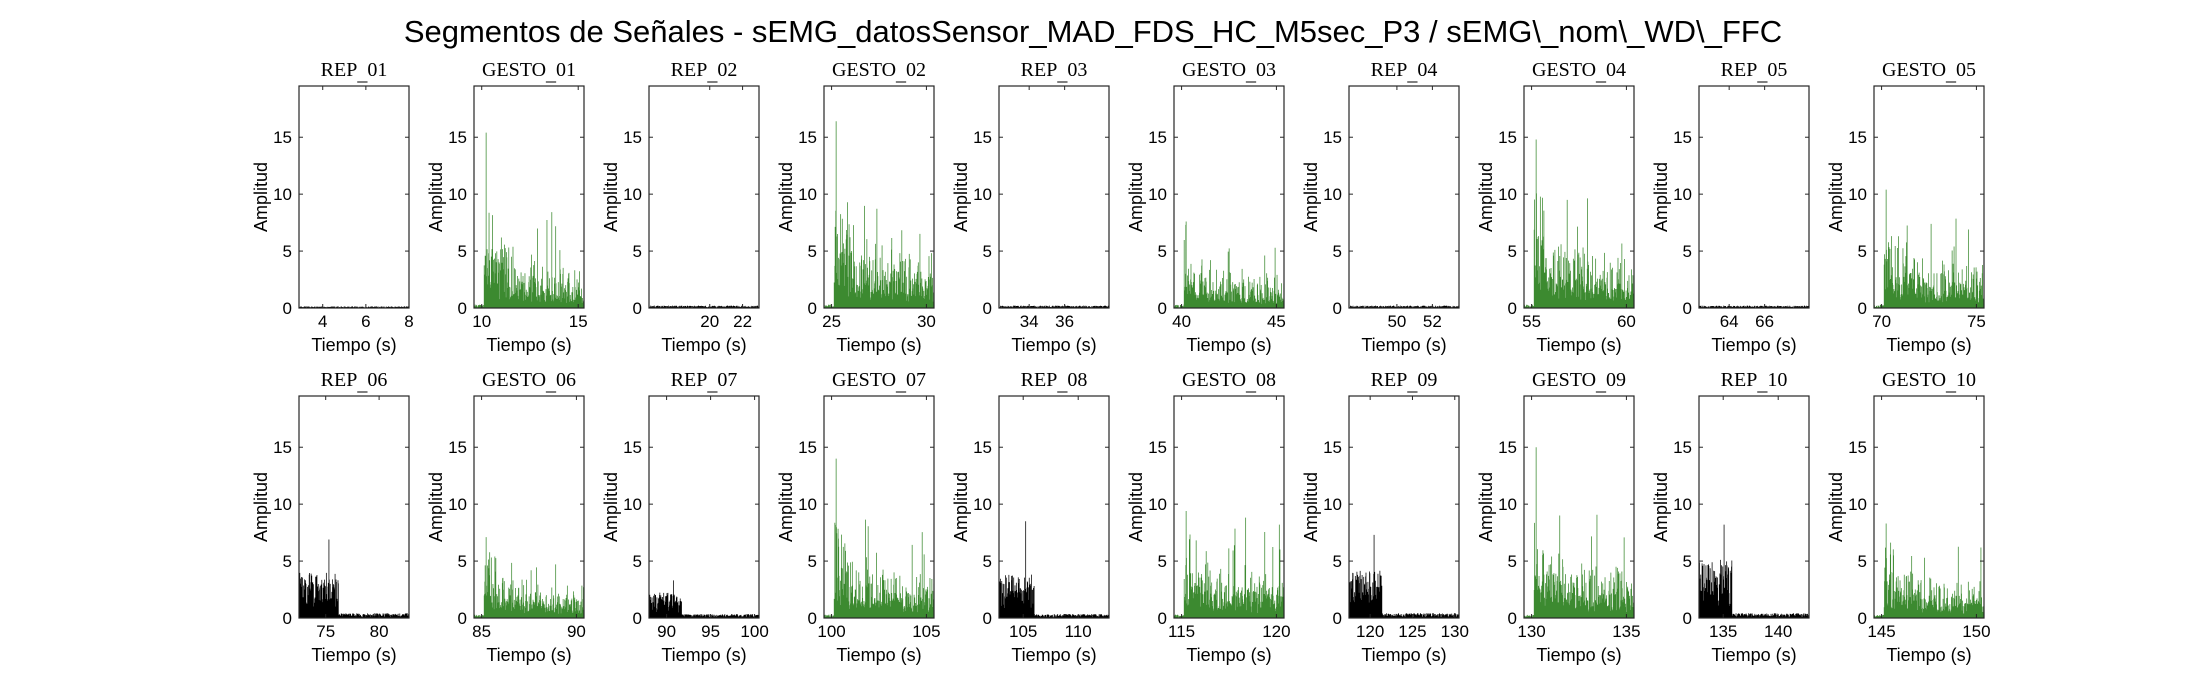  Describe the element at coordinates (1023, 631) in the screenshot. I see `x-tick-label: 105` at that location.